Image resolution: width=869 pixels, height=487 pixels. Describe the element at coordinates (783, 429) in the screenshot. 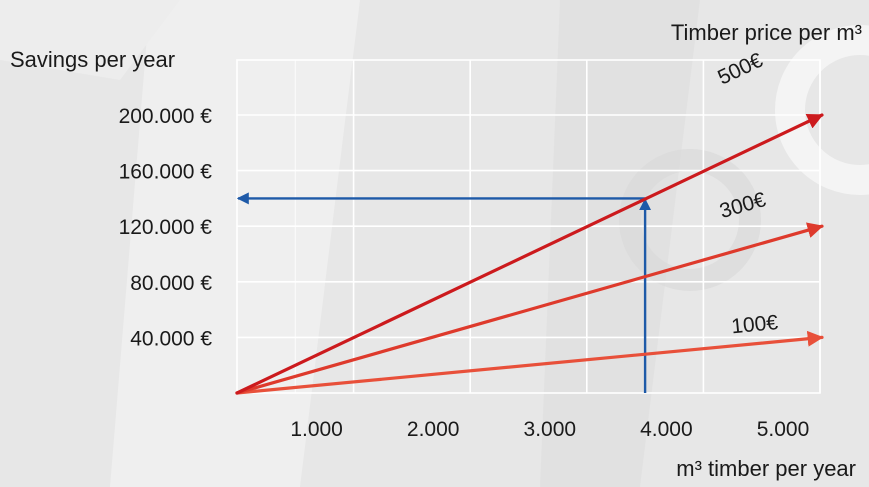

I see `x-tick-label: 5.000` at that location.